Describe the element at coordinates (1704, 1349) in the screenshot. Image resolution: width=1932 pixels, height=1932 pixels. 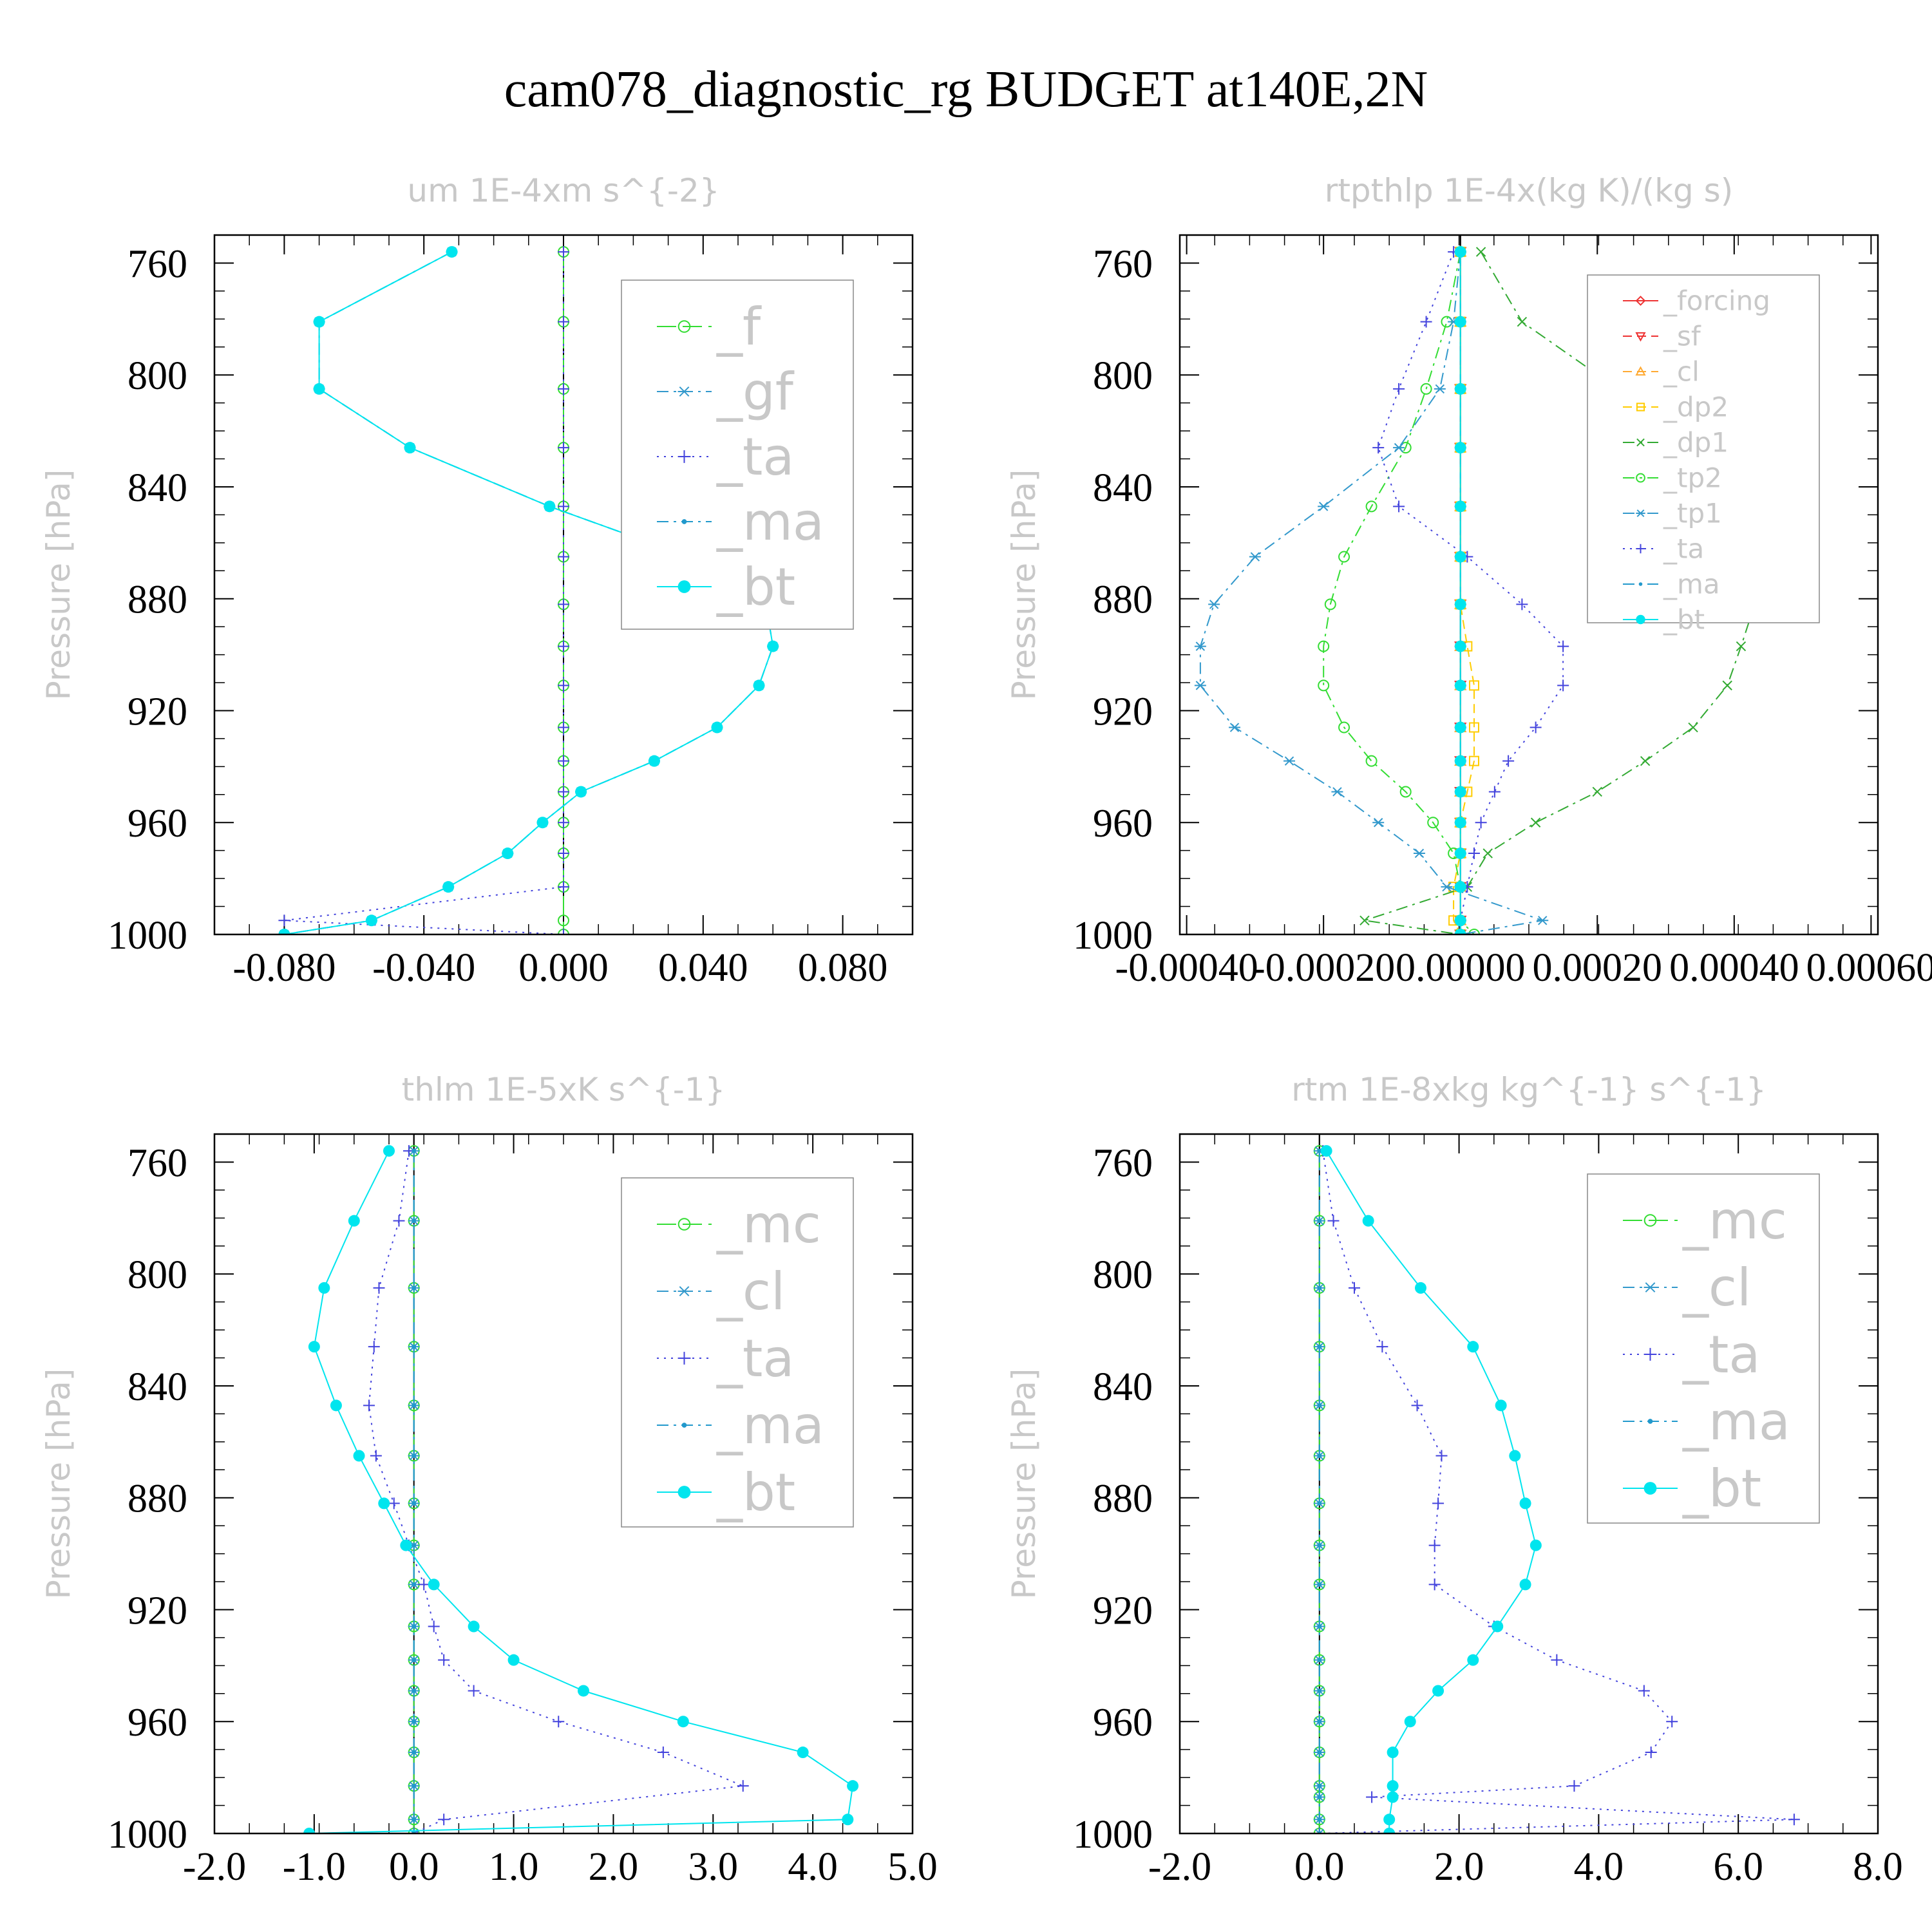
I see `legend: _mc _cl _ta _ma _bt` at that location.